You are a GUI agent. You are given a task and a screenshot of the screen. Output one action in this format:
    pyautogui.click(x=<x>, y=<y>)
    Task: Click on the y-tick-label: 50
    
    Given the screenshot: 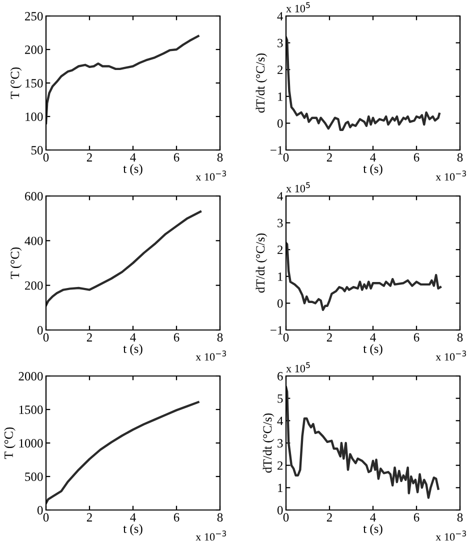 What is the action you would take?
    pyautogui.click(x=37, y=150)
    